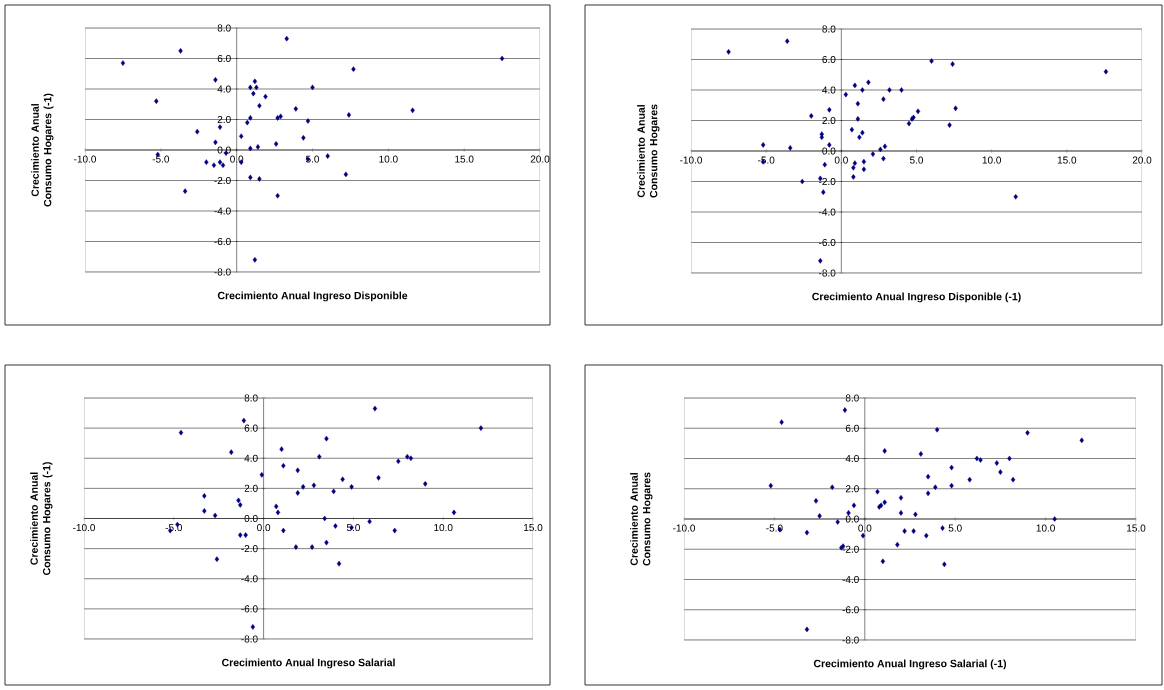 The width and height of the screenshot is (1164, 690). Describe the element at coordinates (829, 120) in the screenshot. I see `y-tick-label: 2.0` at that location.